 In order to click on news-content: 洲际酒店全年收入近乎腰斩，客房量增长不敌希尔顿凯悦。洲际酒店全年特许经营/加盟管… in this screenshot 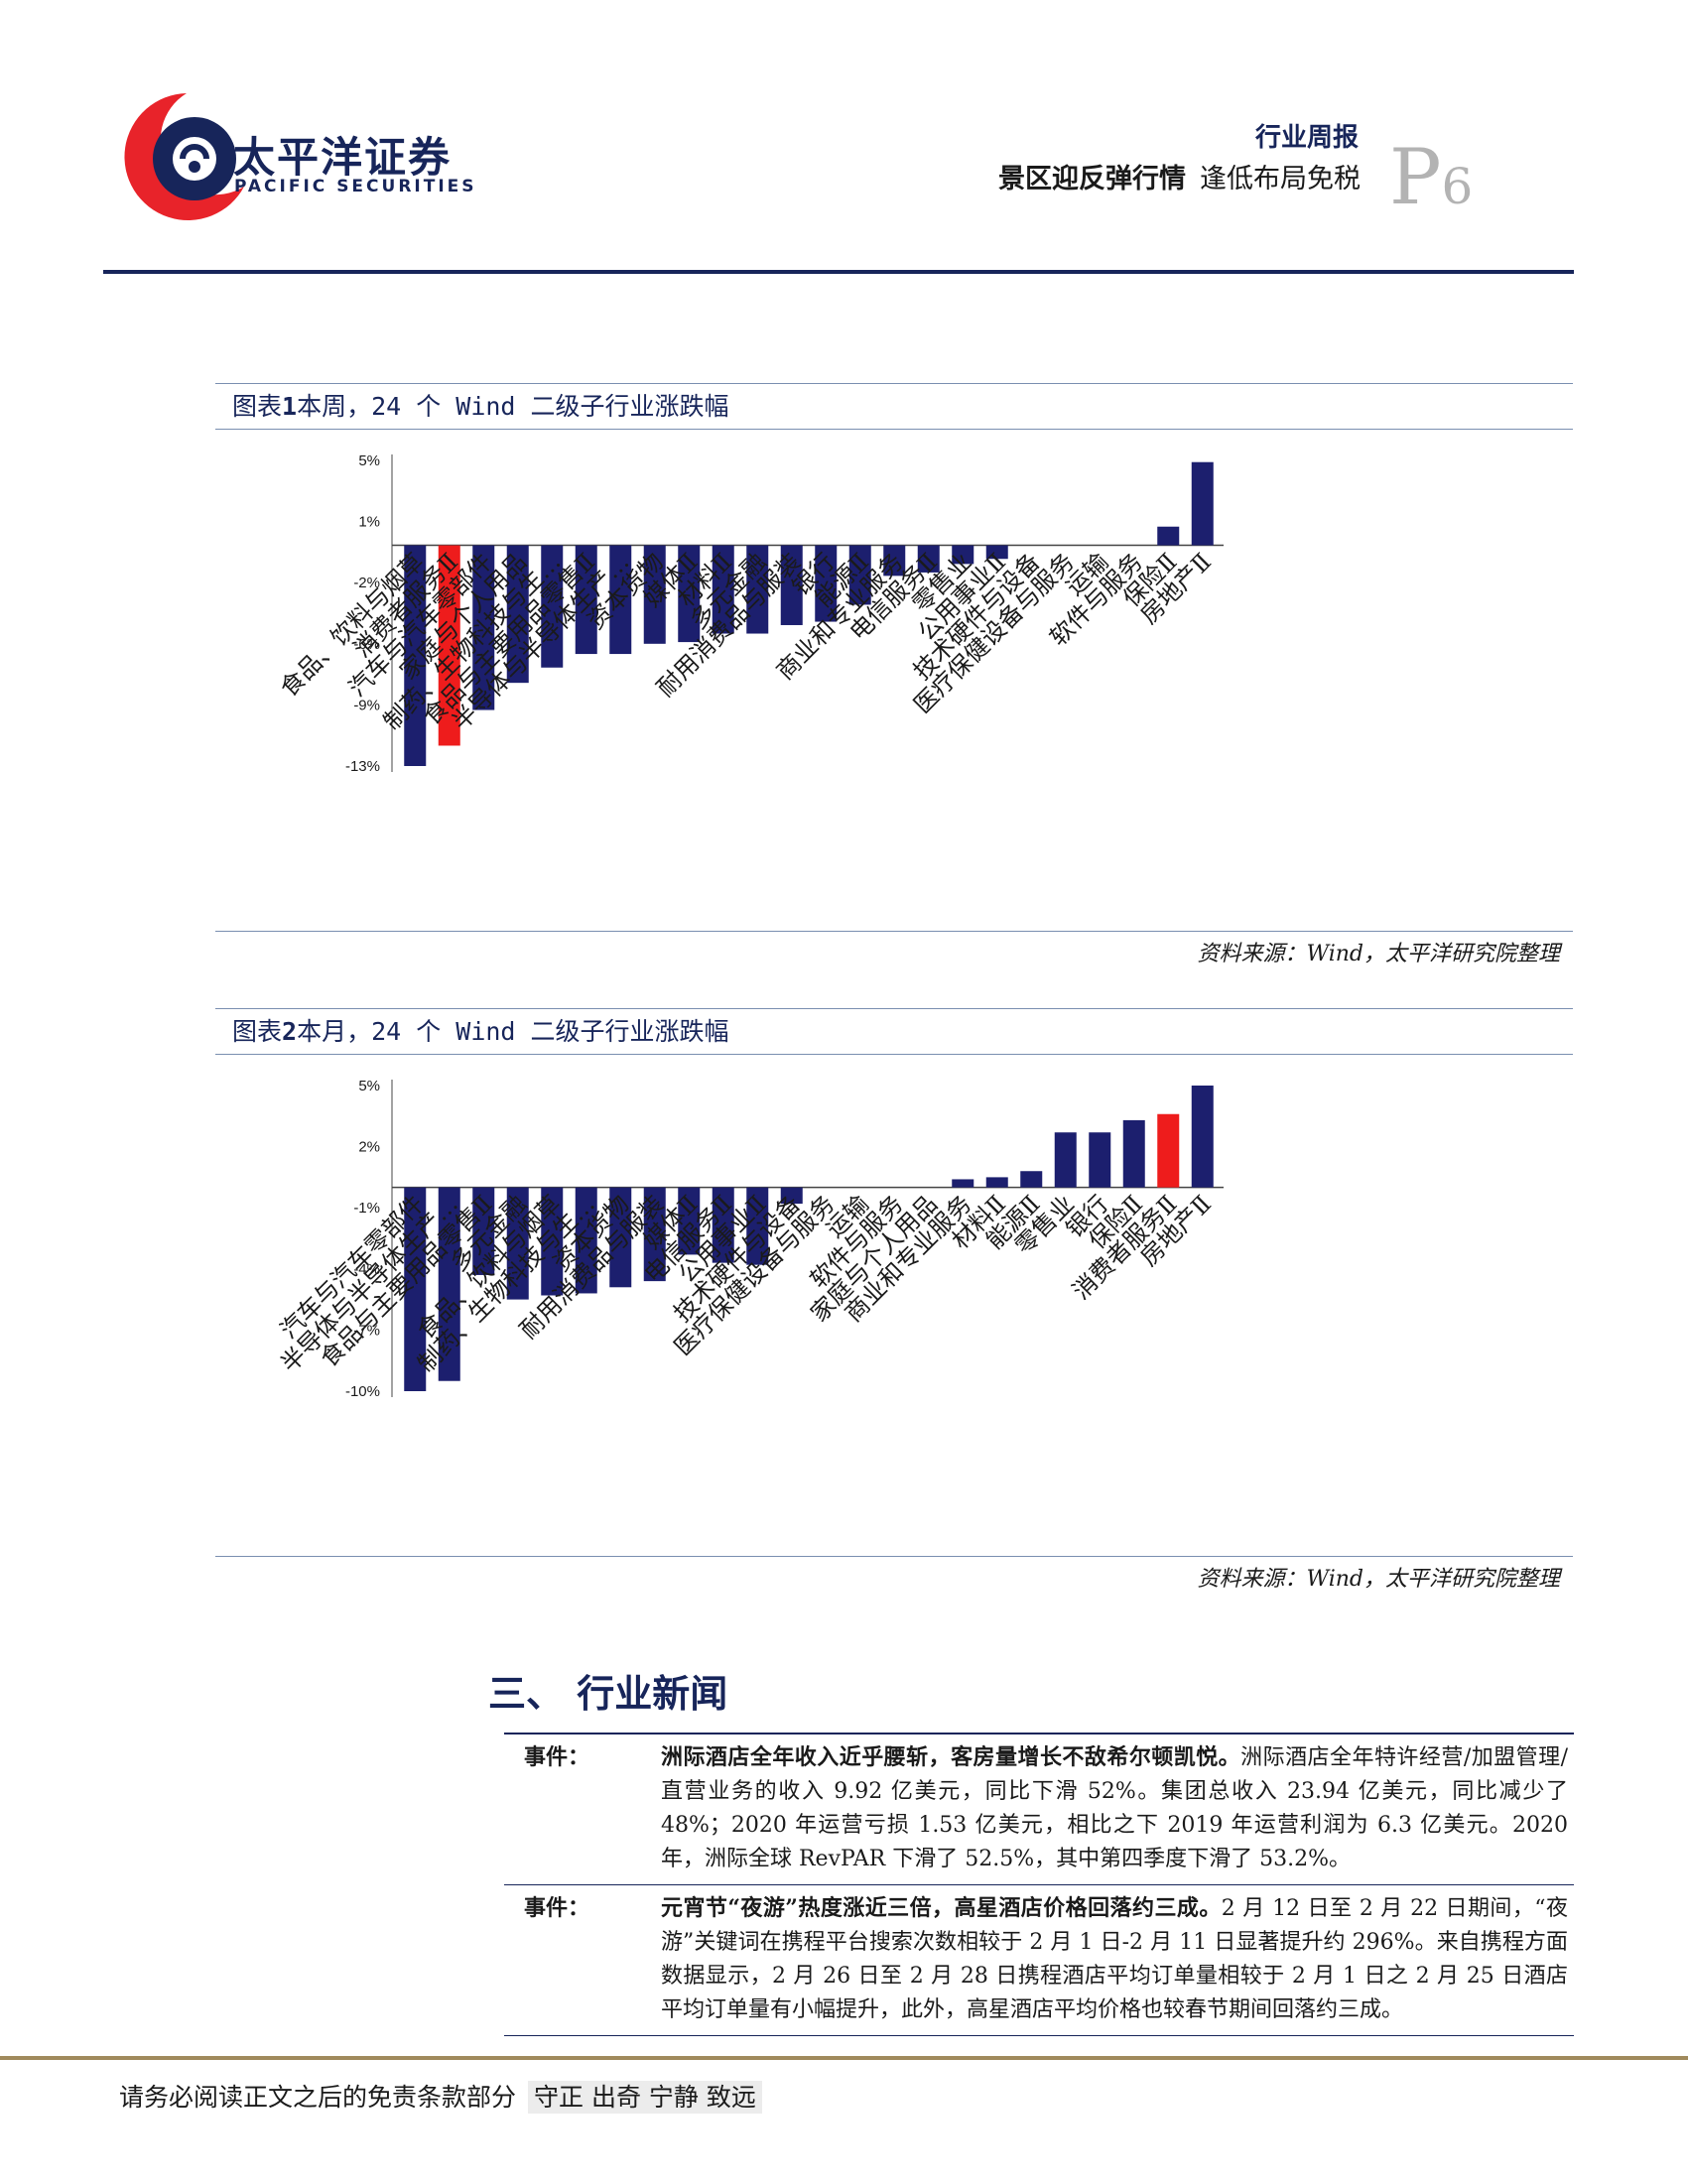, I will do `click(1114, 1809)`.